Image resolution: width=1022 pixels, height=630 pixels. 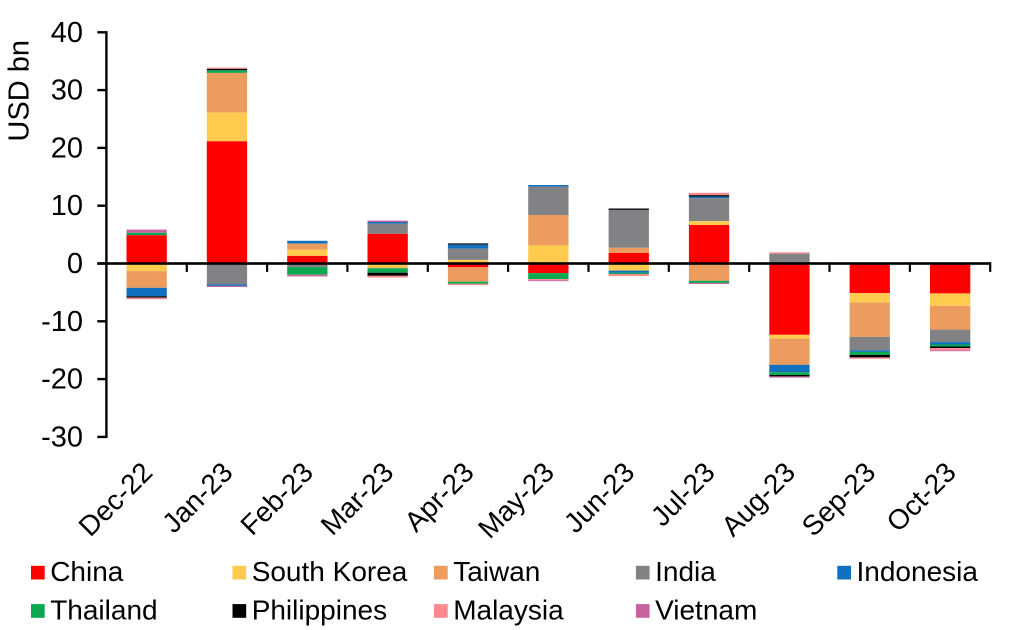 I want to click on svg-text: Philippines, so click(x=319, y=609).